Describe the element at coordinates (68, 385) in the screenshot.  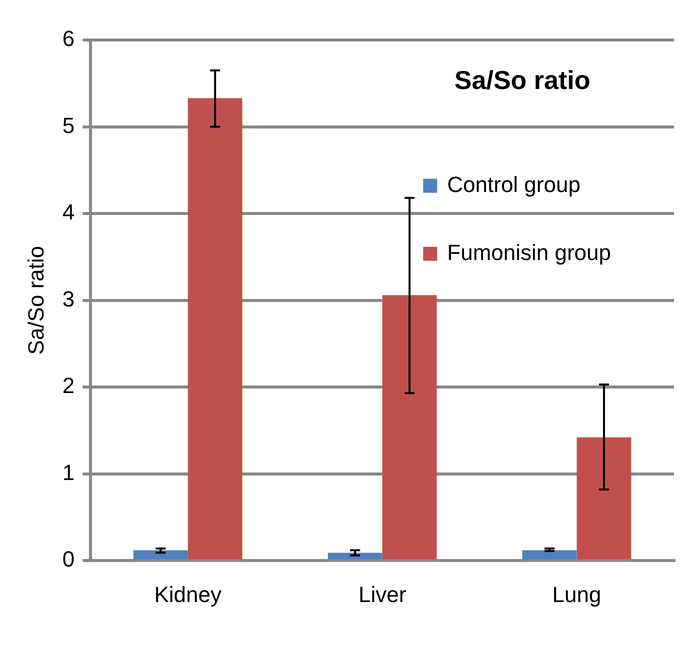
I see `y-tick-label: 2` at that location.